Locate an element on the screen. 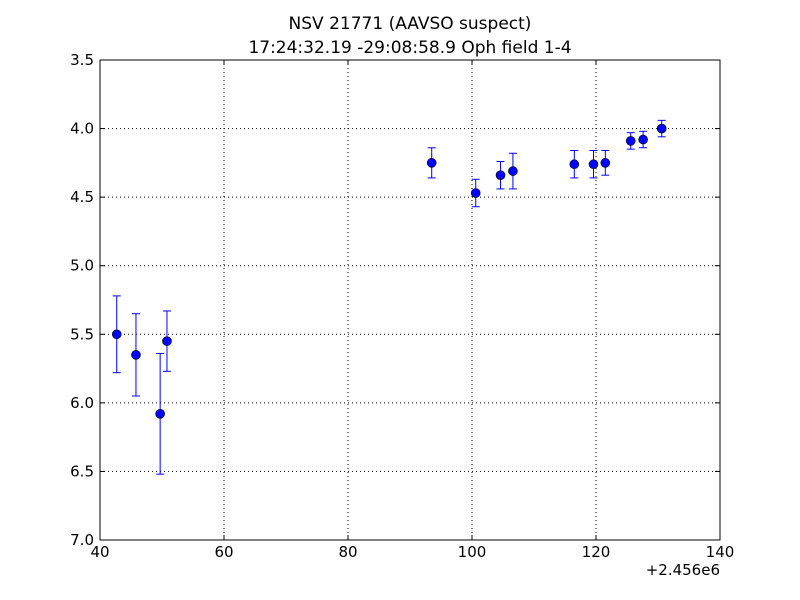 This screenshot has height=600, width=800. x-tick-label: 80 is located at coordinates (347, 552).